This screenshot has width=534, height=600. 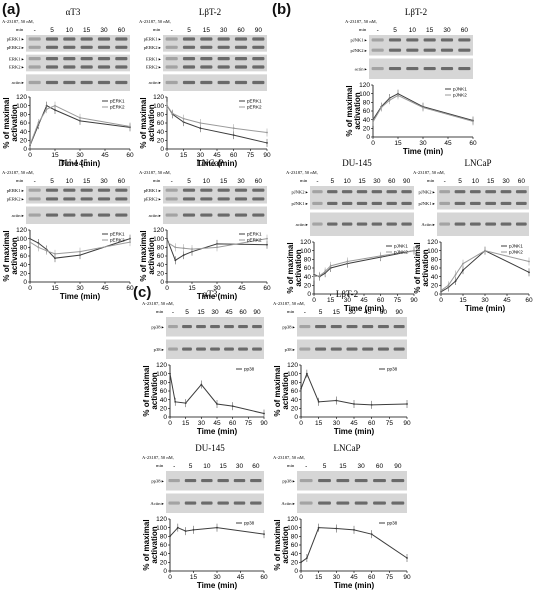 What do you see at coordinates (259, 30) in the screenshot?
I see `time-label: 90` at bounding box center [259, 30].